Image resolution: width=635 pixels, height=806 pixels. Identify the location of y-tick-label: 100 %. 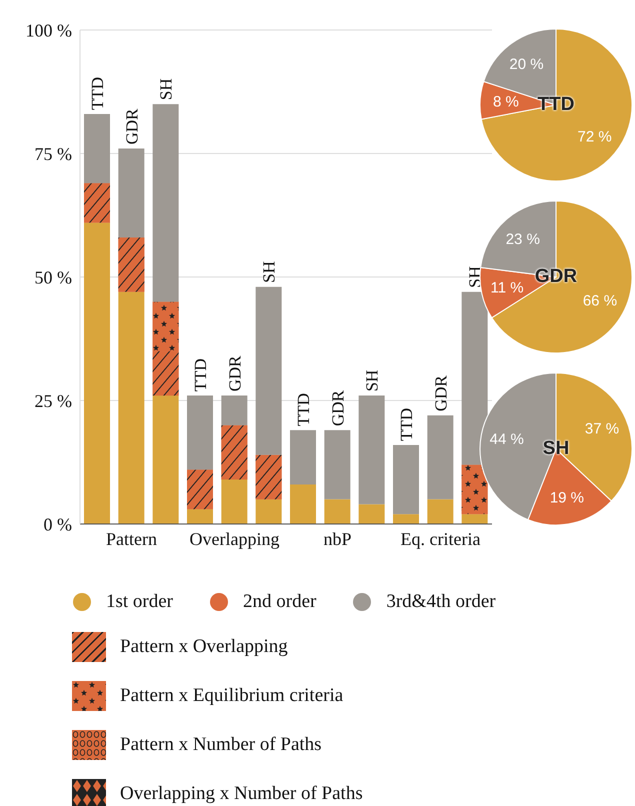
(49, 30).